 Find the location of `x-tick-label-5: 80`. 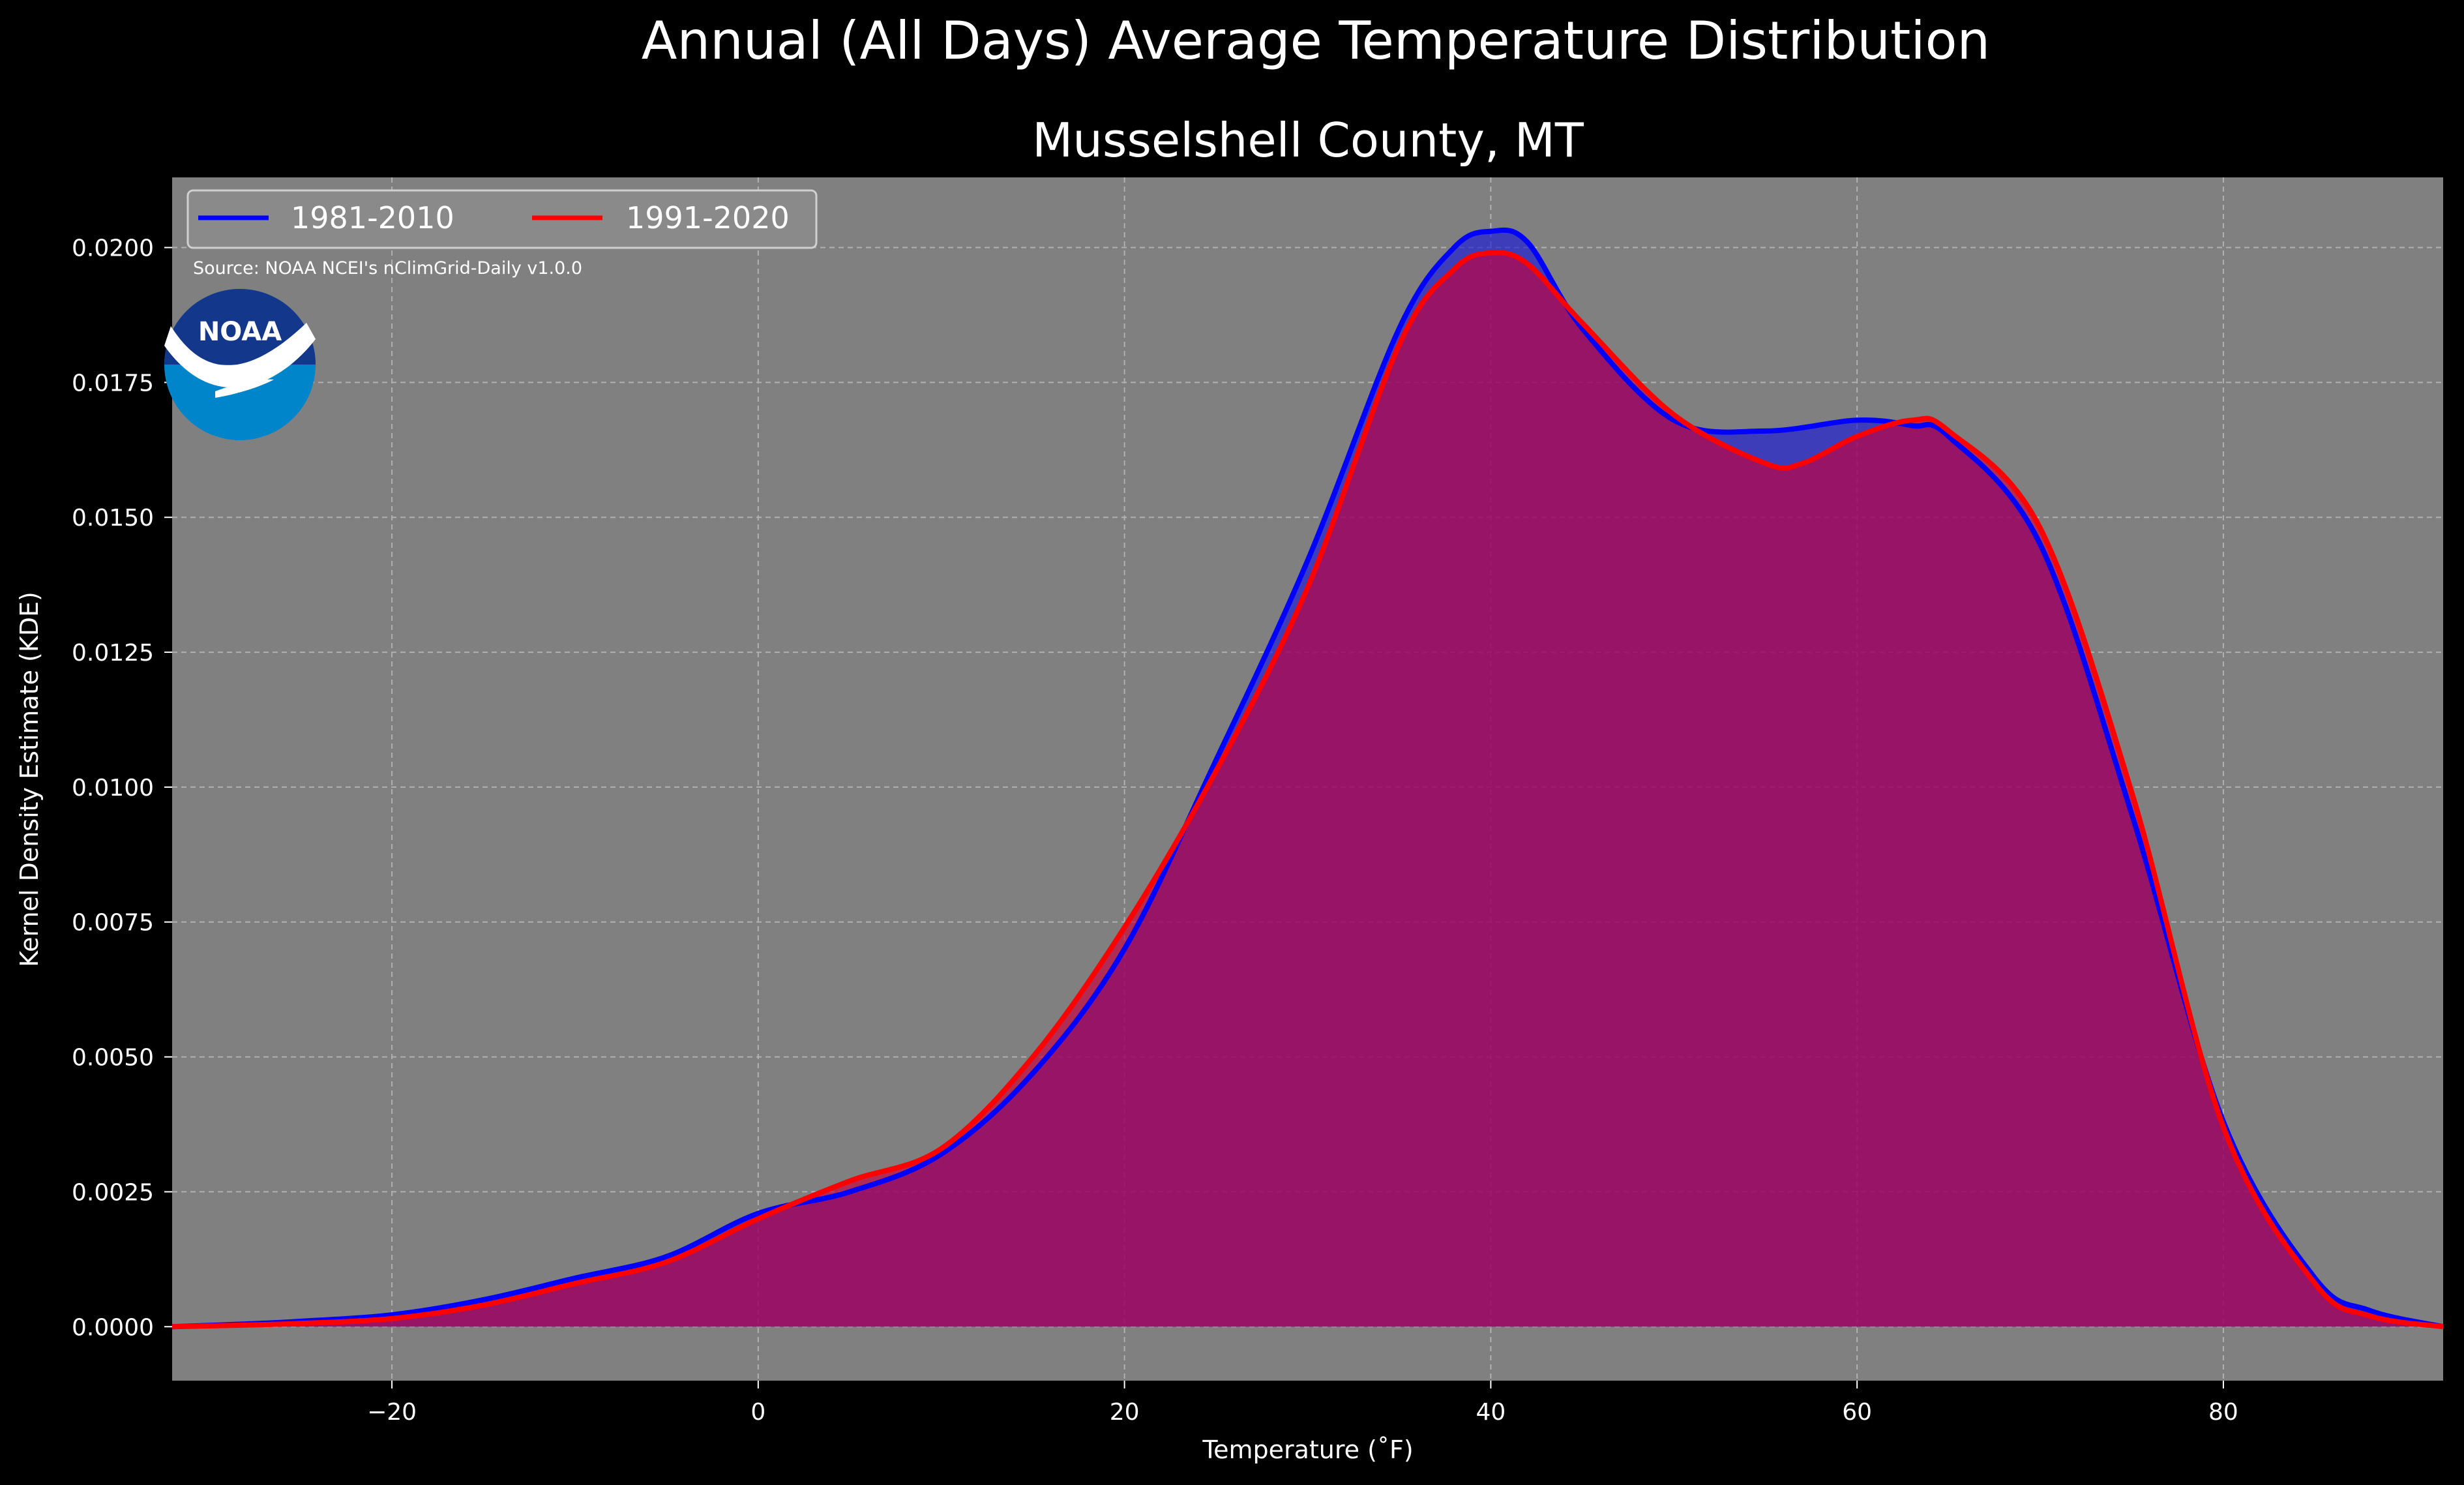

x-tick-label-5: 80 is located at coordinates (2223, 1413).